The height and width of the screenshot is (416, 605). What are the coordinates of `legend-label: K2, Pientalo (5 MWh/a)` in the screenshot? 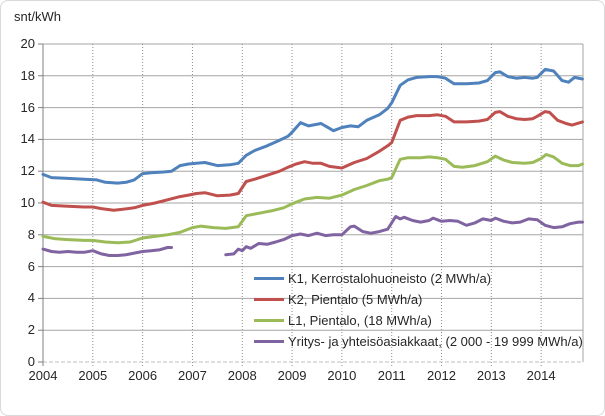 It's located at (355, 299).